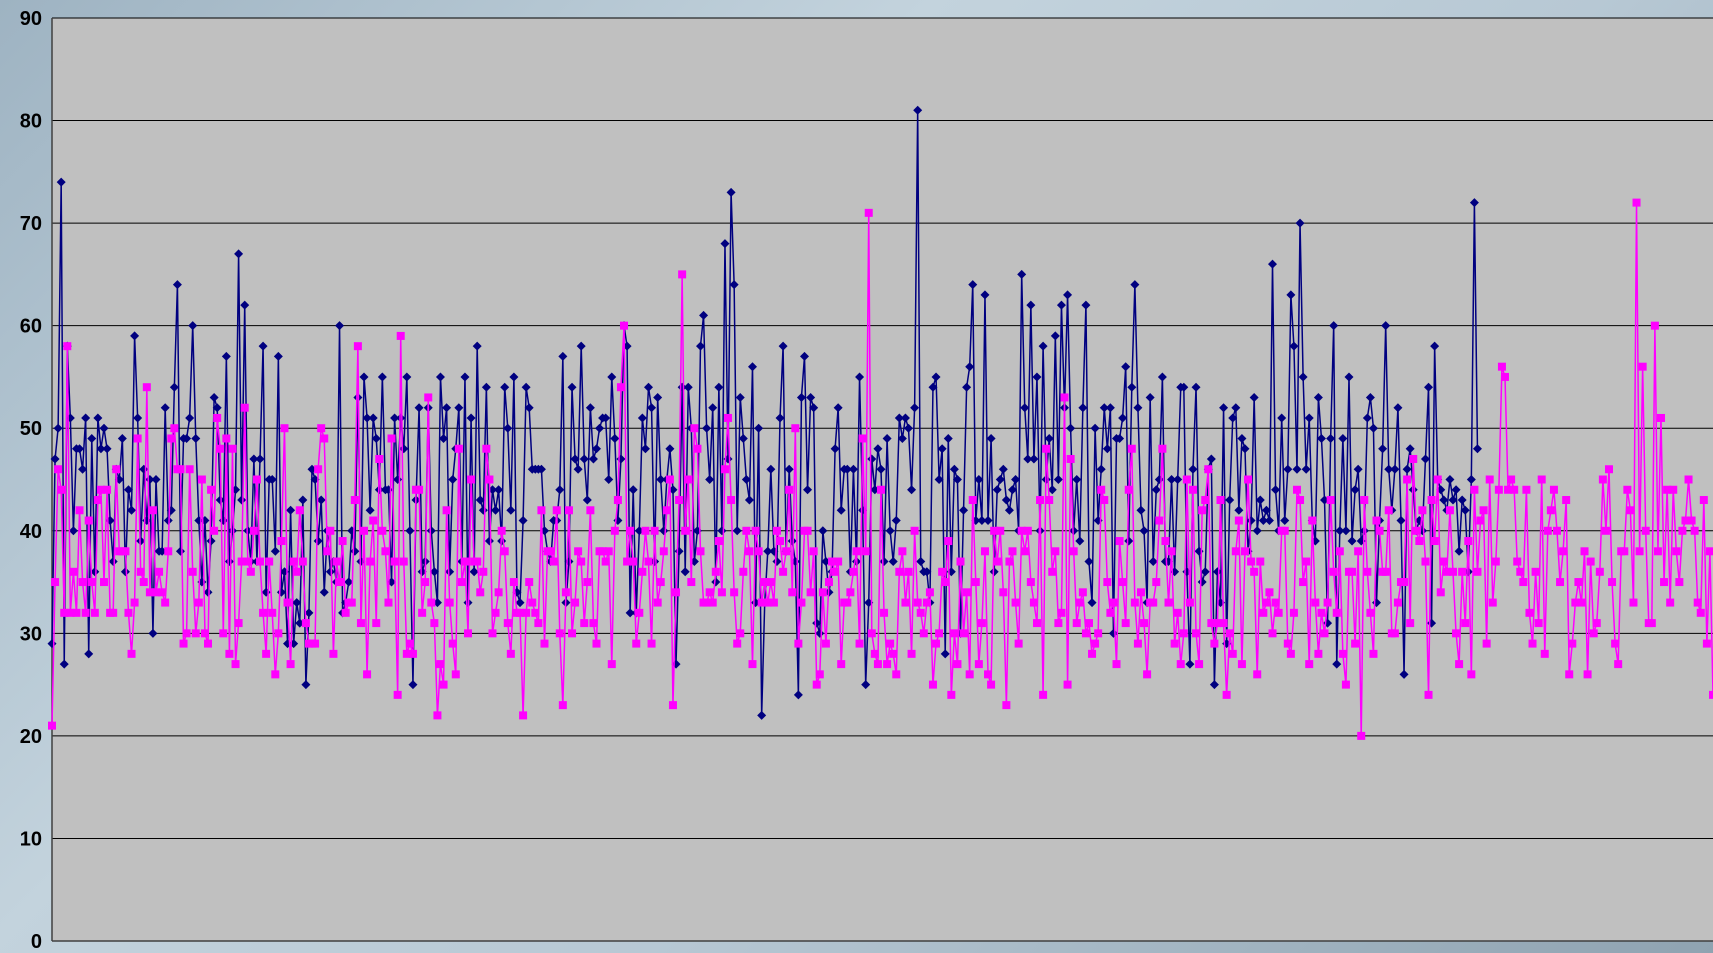 This screenshot has height=953, width=1713. What do you see at coordinates (31, 327) in the screenshot?
I see `y-tick-label: 60` at bounding box center [31, 327].